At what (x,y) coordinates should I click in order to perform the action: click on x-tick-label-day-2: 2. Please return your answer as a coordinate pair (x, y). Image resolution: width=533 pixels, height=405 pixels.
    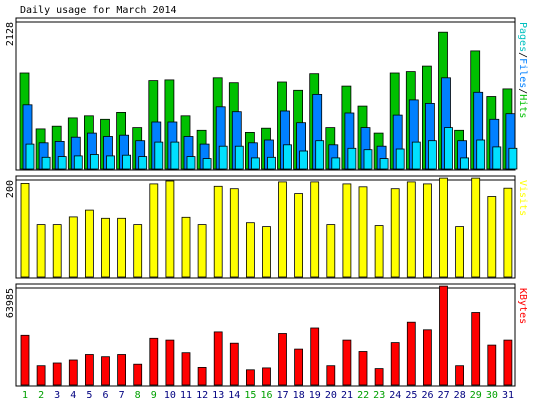
    Looking at the image, I should click on (41, 395).